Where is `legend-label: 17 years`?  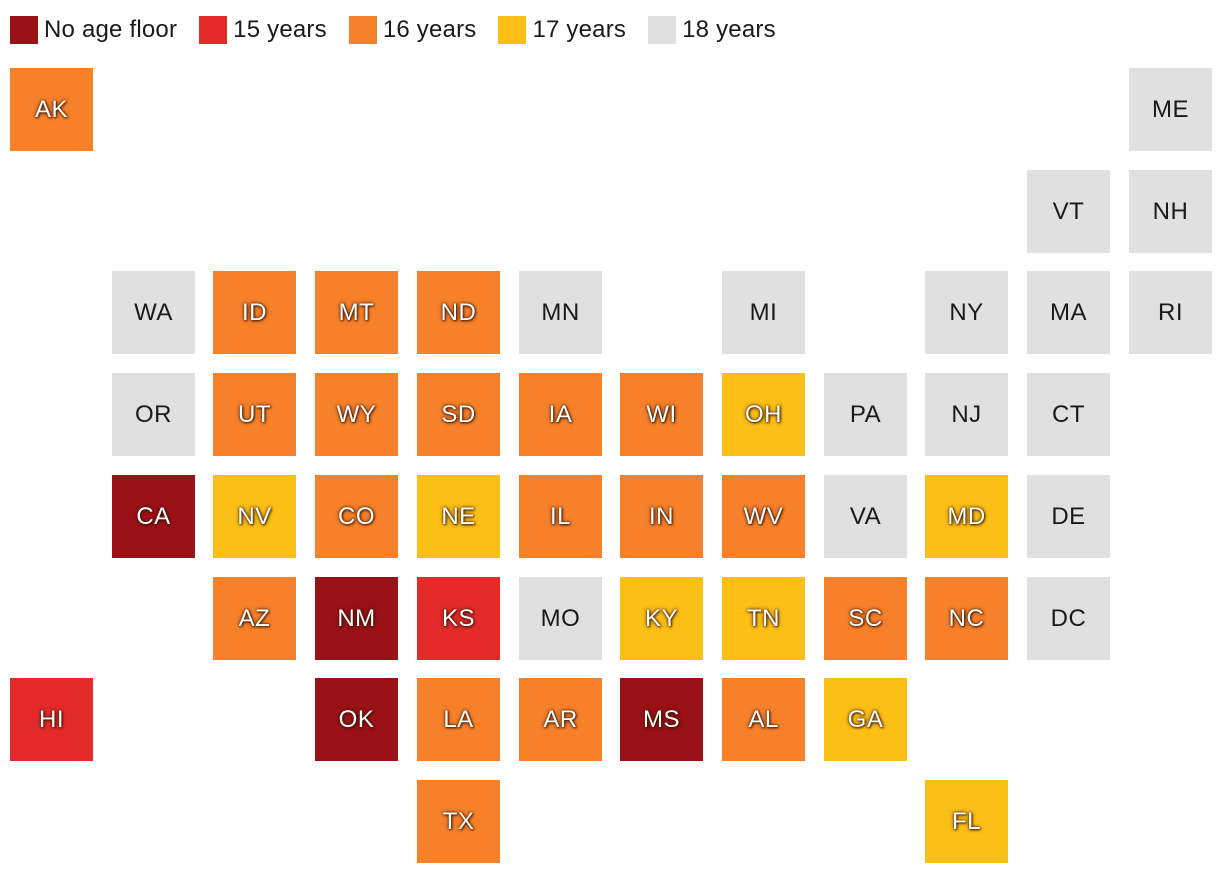
legend-label: 17 years is located at coordinates (579, 29).